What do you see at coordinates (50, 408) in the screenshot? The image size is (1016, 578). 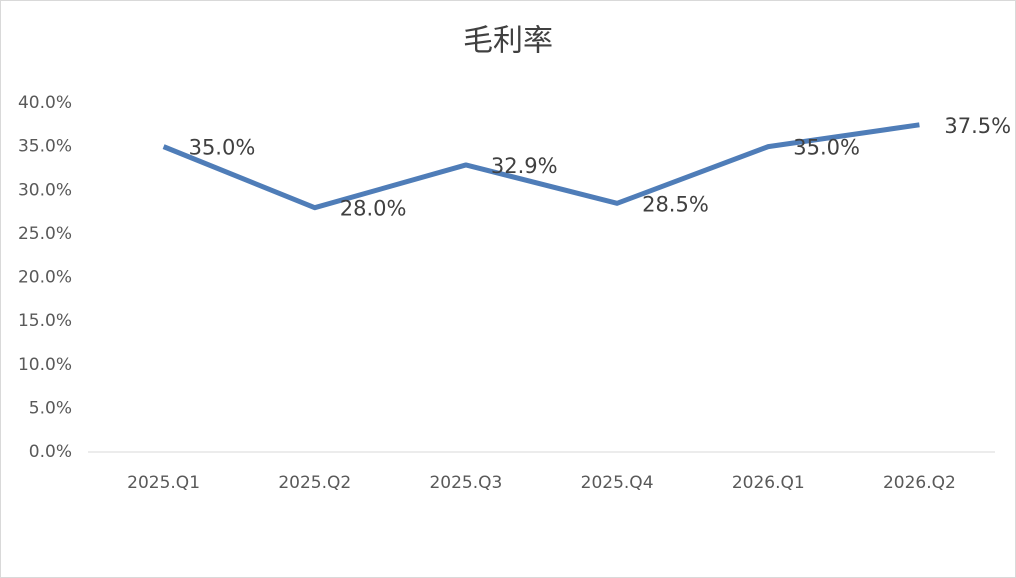 I see `y-tick-label: 5.0%` at bounding box center [50, 408].